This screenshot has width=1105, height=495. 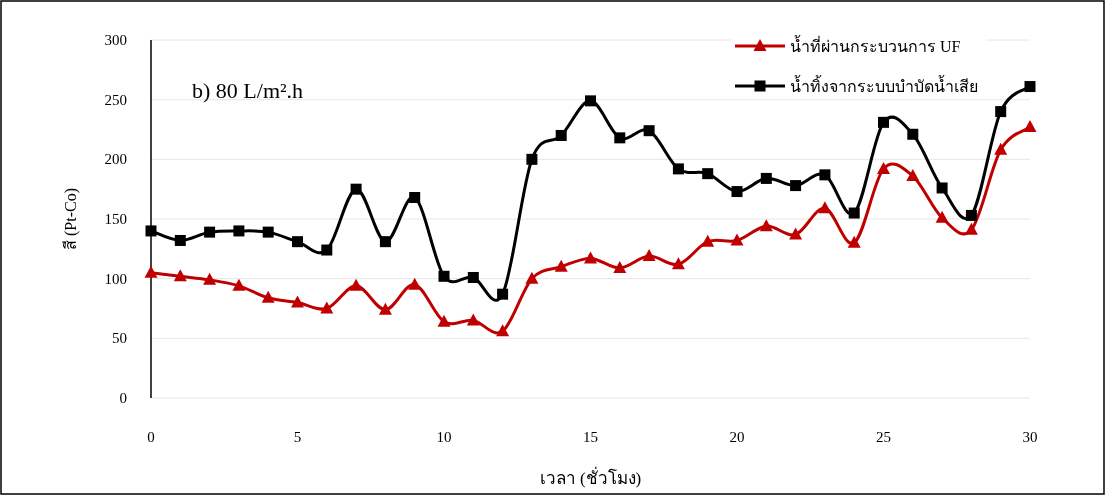 What do you see at coordinates (590, 477) in the screenshot?
I see `x-axis-title: เวลา (ชั่วโมง)` at bounding box center [590, 477].